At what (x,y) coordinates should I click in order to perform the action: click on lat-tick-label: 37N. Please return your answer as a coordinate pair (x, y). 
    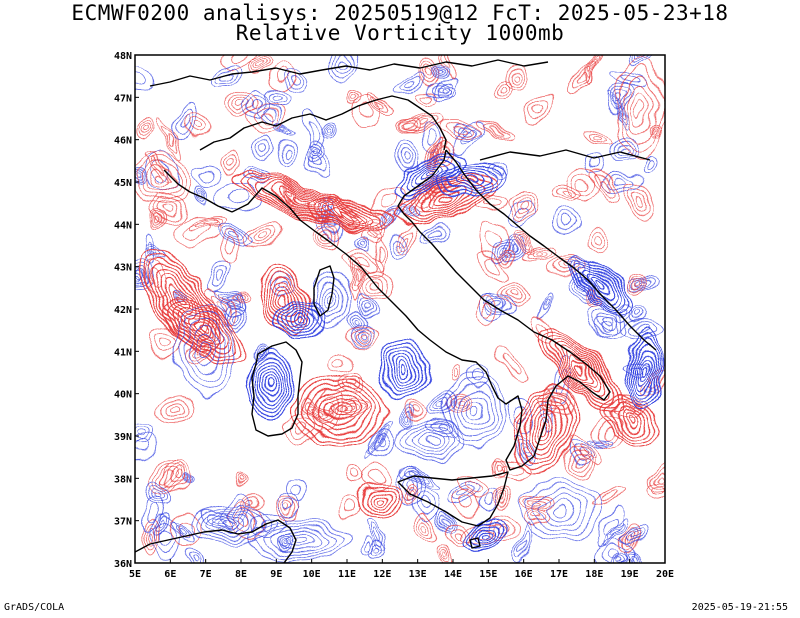
    Looking at the image, I should click on (123, 522).